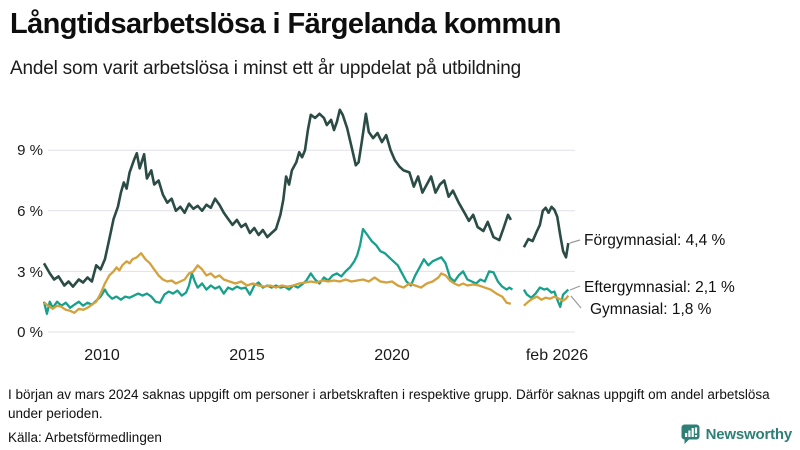 The image size is (800, 450). What do you see at coordinates (575, 288) in the screenshot?
I see `connector-eftergymnasial` at bounding box center [575, 288].